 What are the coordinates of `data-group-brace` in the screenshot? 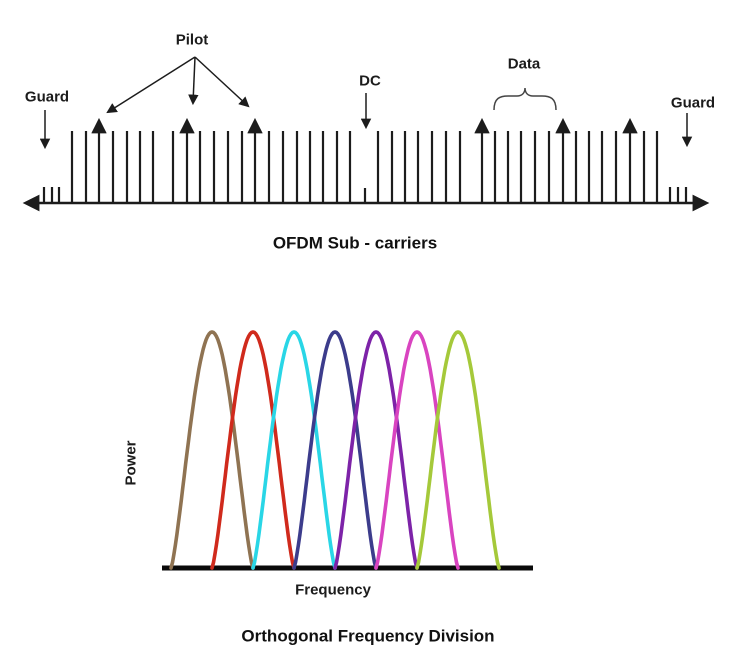 It's located at (525, 99).